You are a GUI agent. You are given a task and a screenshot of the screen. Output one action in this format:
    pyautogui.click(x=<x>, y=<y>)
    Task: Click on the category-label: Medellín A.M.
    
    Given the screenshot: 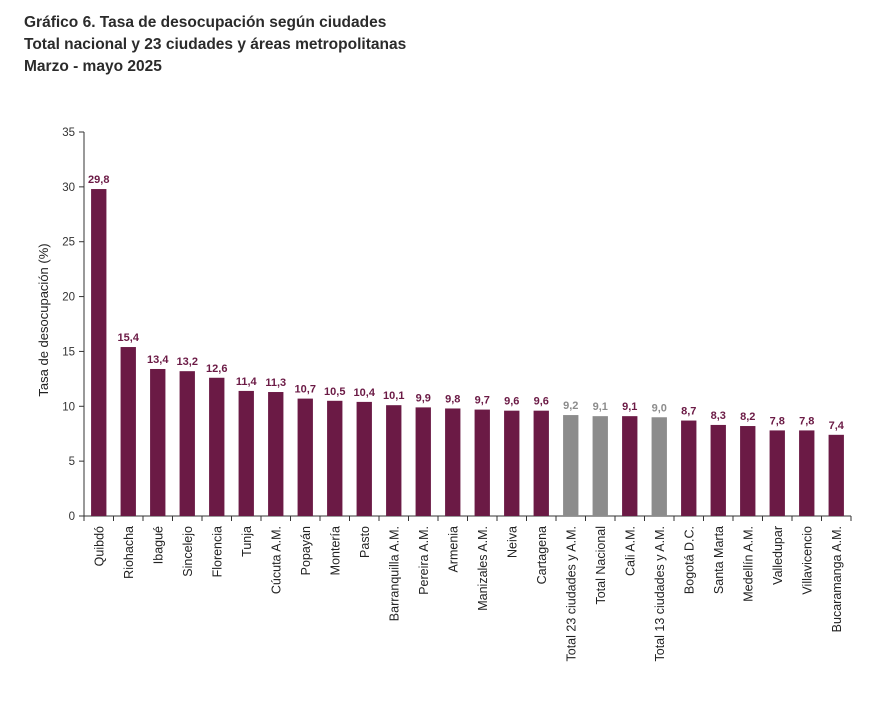 What is the action you would take?
    pyautogui.click(x=748, y=564)
    